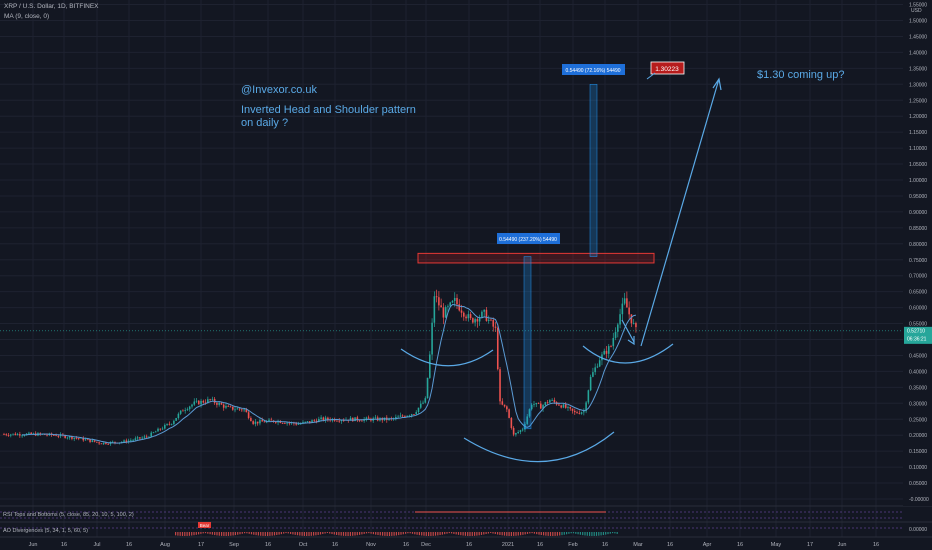  Describe the element at coordinates (279, 90) in the screenshot. I see `author-annotation: @Invexor.co.uk` at that location.